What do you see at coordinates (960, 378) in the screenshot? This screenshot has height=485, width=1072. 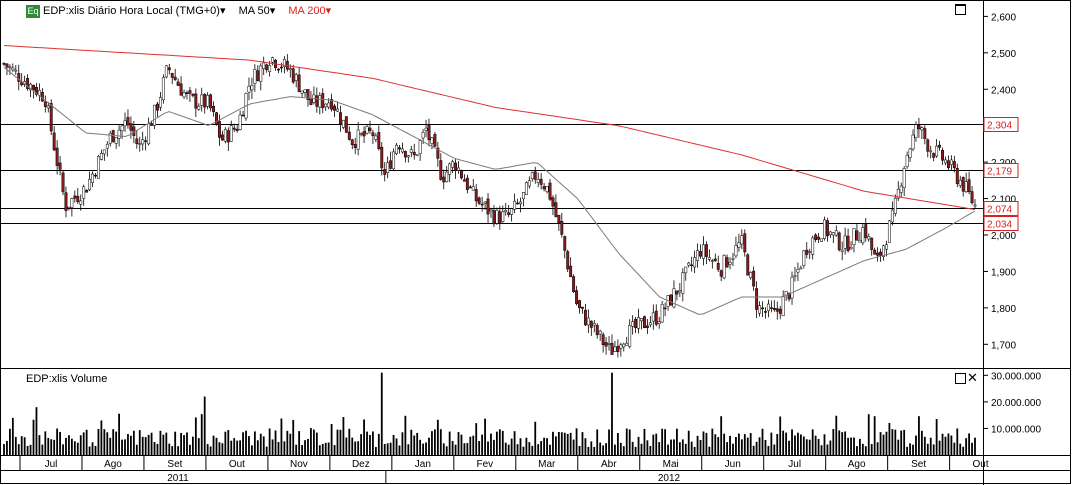 I see `restore-icon` at bounding box center [960, 378].